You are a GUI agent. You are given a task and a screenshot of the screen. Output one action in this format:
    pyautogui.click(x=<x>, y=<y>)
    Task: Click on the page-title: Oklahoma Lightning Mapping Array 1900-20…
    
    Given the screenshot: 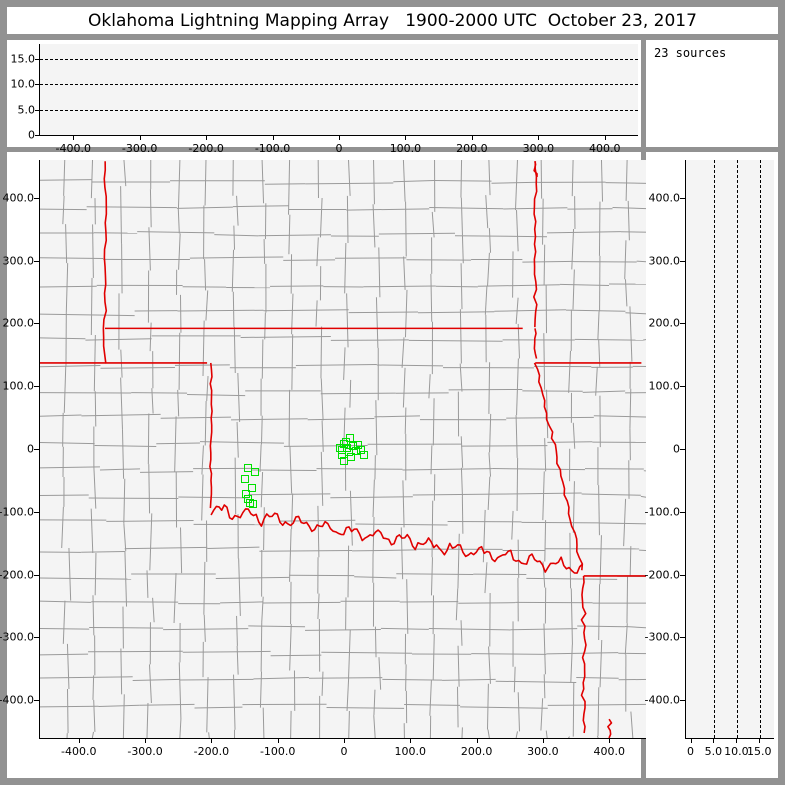 What is the action you would take?
    pyautogui.click(x=392, y=20)
    